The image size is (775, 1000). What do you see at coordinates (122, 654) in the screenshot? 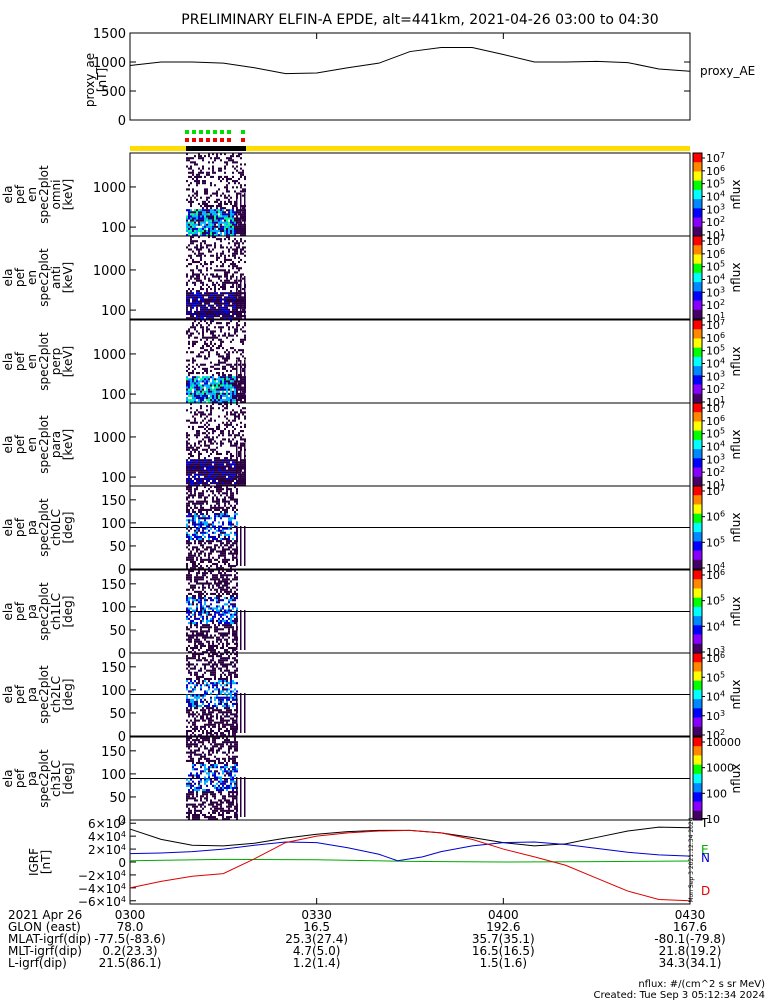
I see `y-tick-label: 0` at bounding box center [122, 654].